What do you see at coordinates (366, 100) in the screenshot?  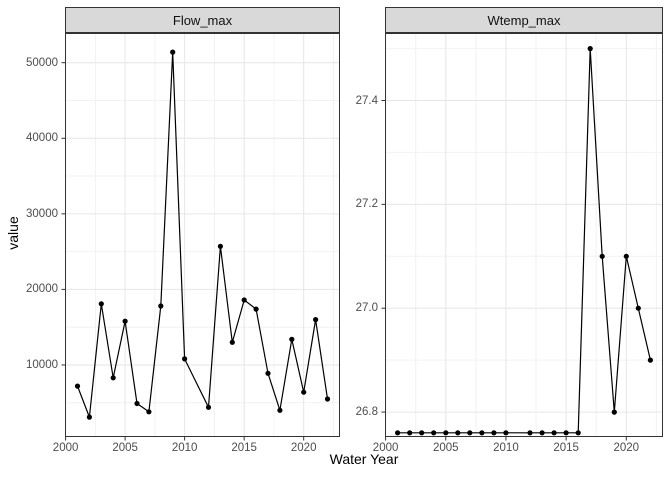 I see `y-tick-label: 27.4` at bounding box center [366, 100].